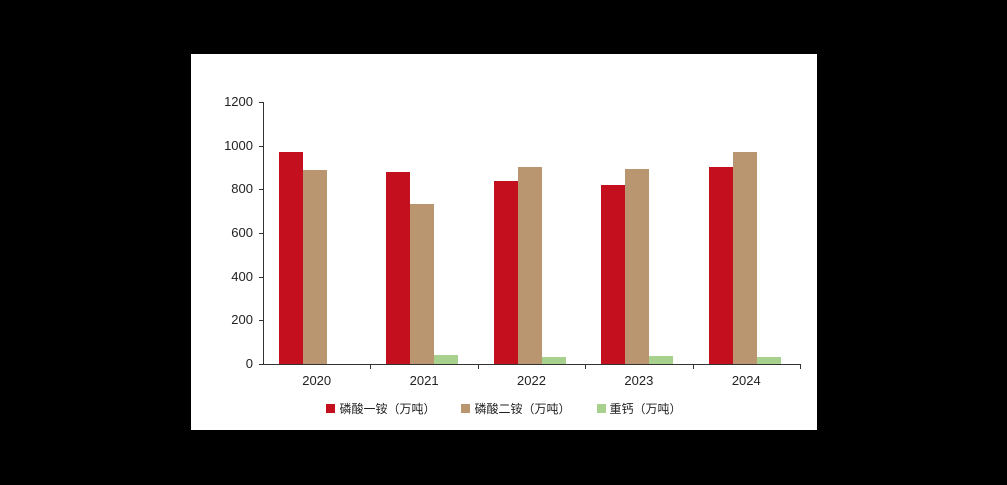 Image resolution: width=1007 pixels, height=485 pixels. Describe the element at coordinates (249, 363) in the screenshot. I see `y-tick-label: 0` at that location.